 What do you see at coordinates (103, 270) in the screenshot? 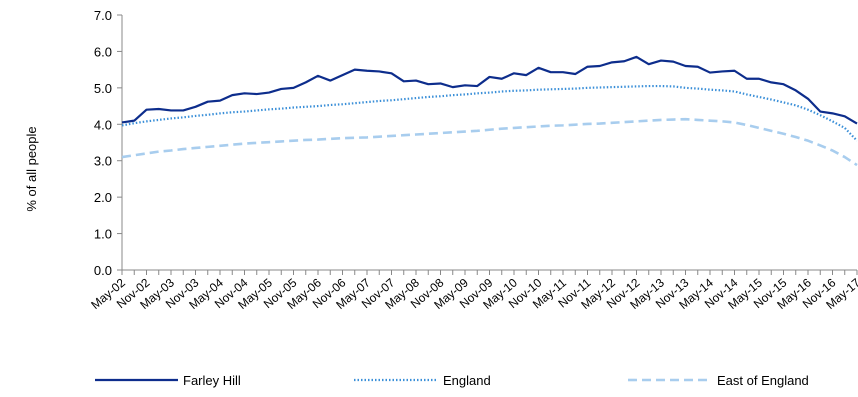
I see `y-tick-label: 0.0` at bounding box center [103, 270].